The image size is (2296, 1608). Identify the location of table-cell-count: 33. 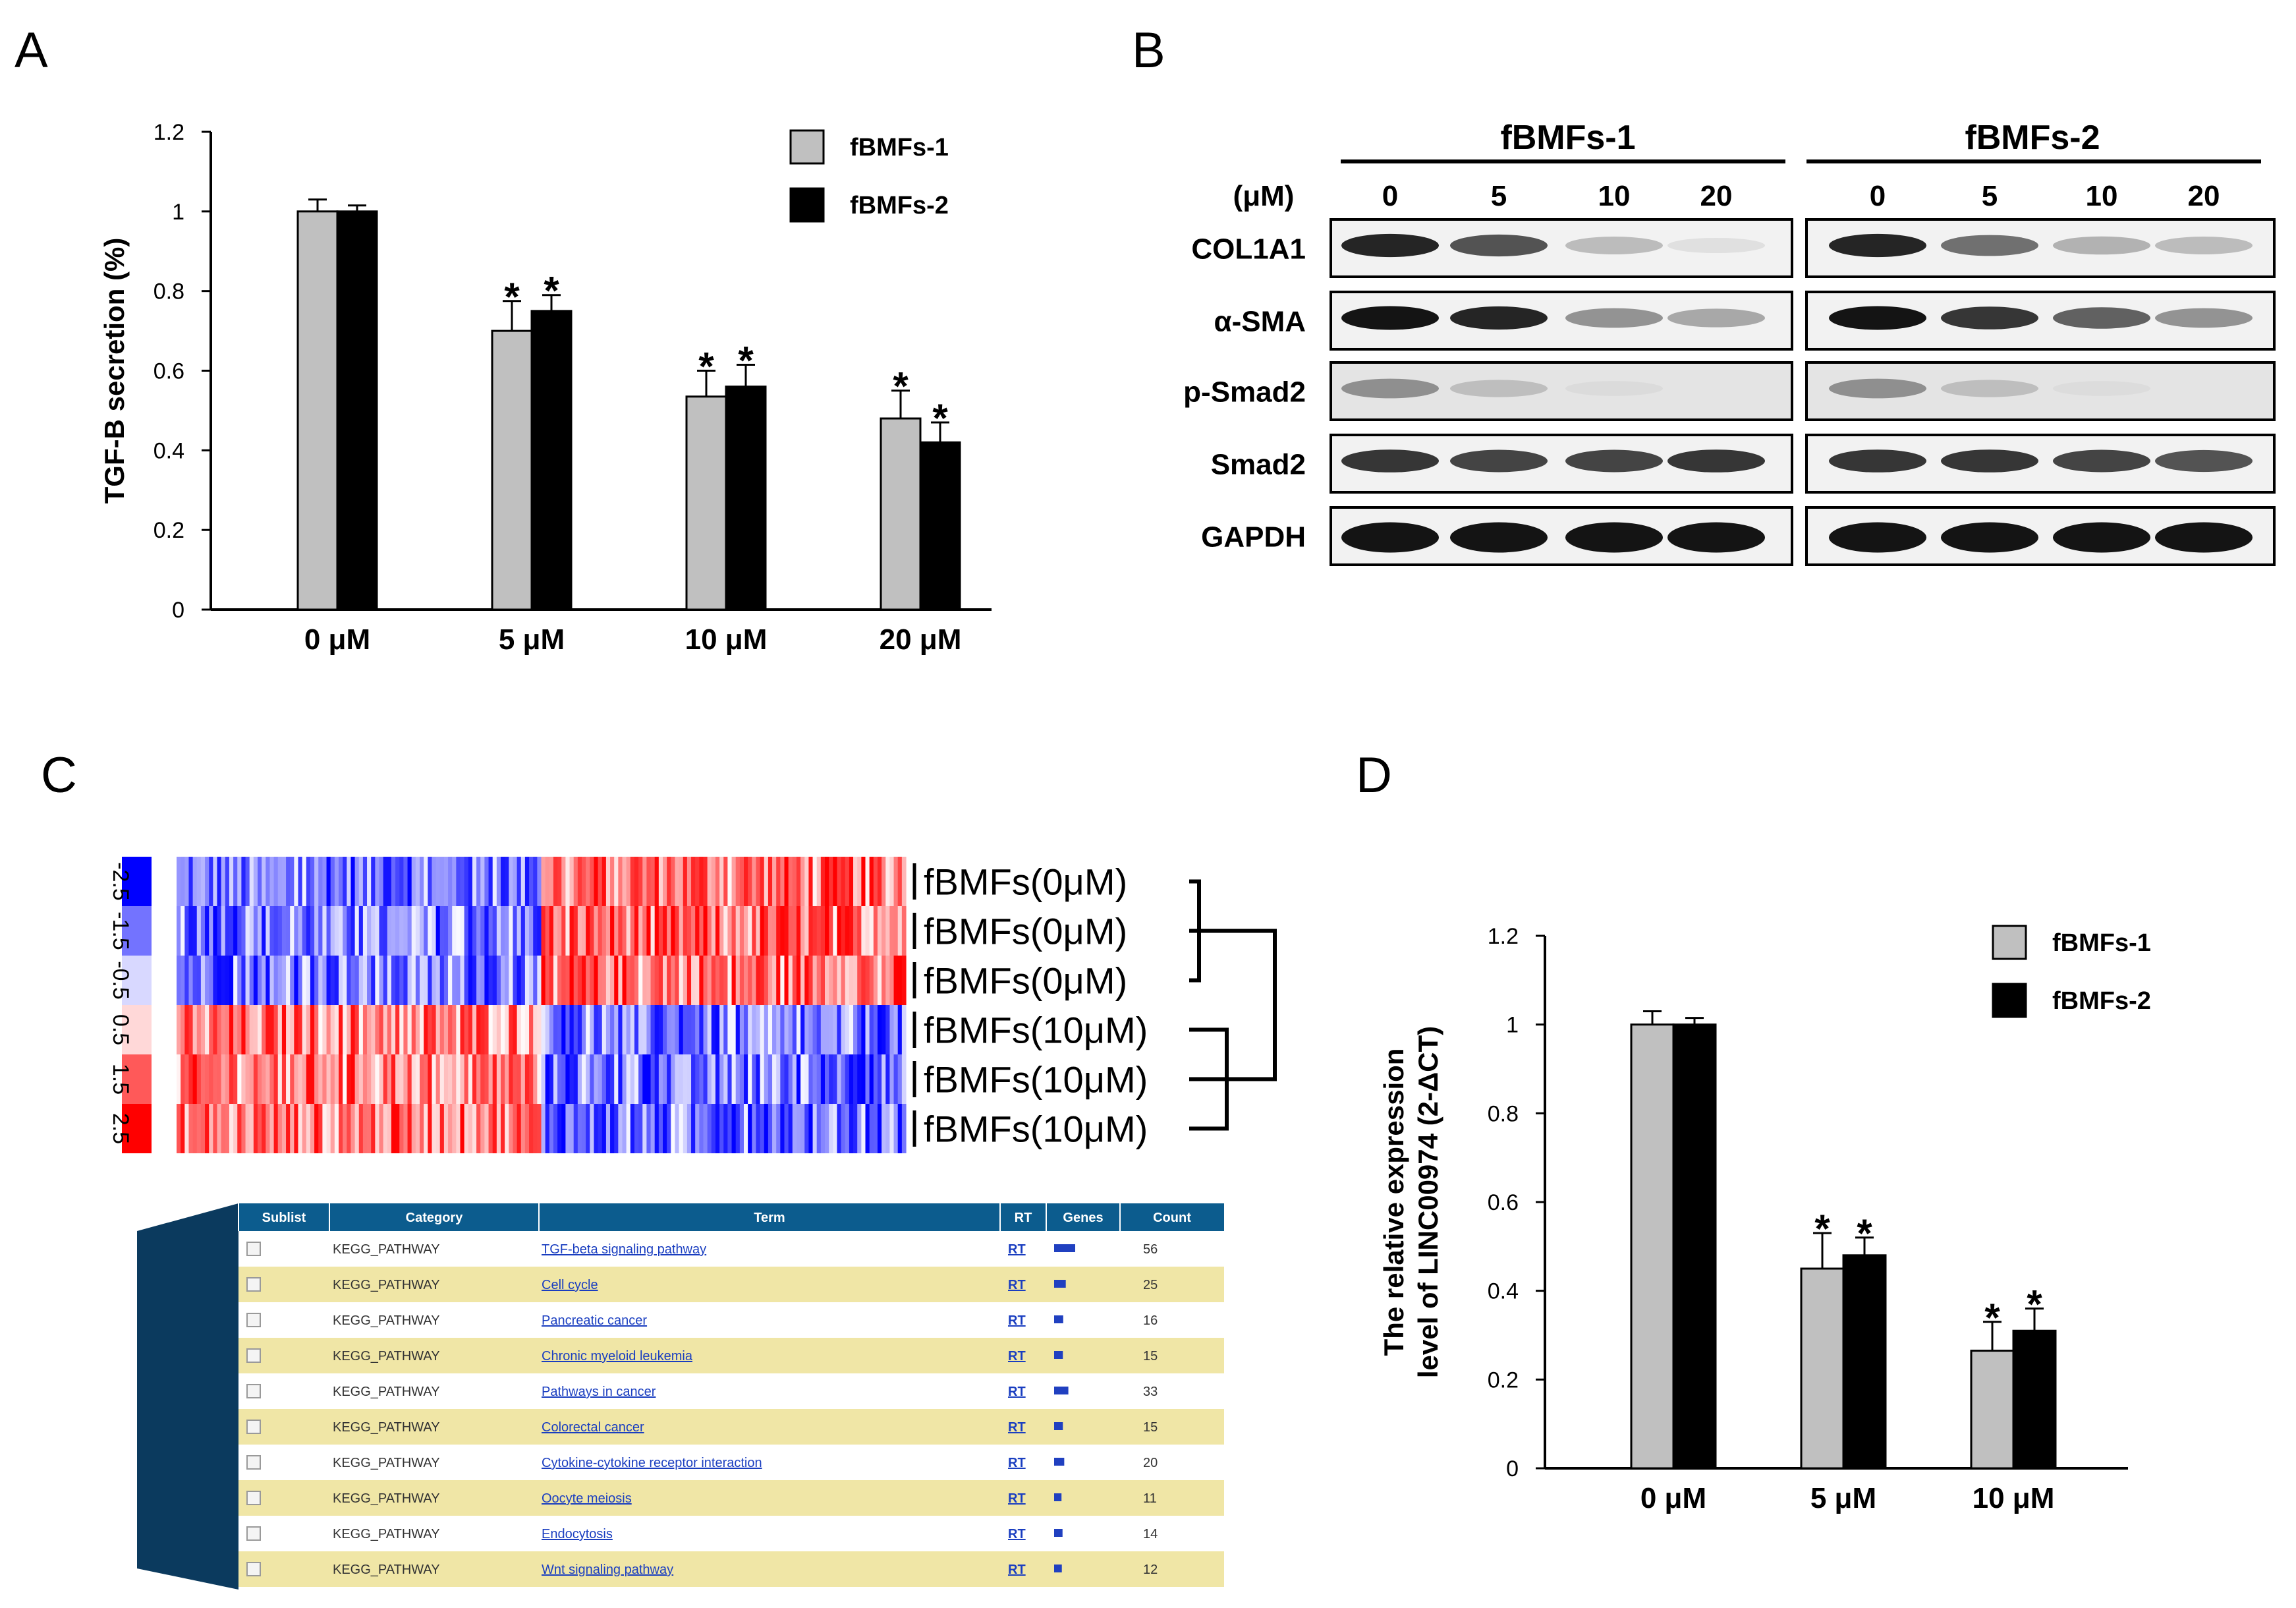
(1150, 1392).